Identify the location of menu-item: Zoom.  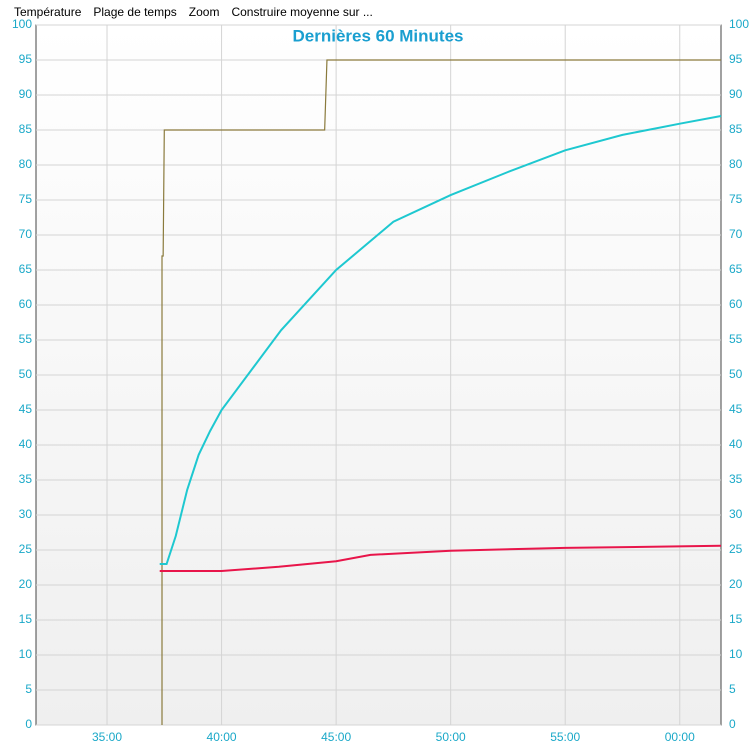
(204, 12).